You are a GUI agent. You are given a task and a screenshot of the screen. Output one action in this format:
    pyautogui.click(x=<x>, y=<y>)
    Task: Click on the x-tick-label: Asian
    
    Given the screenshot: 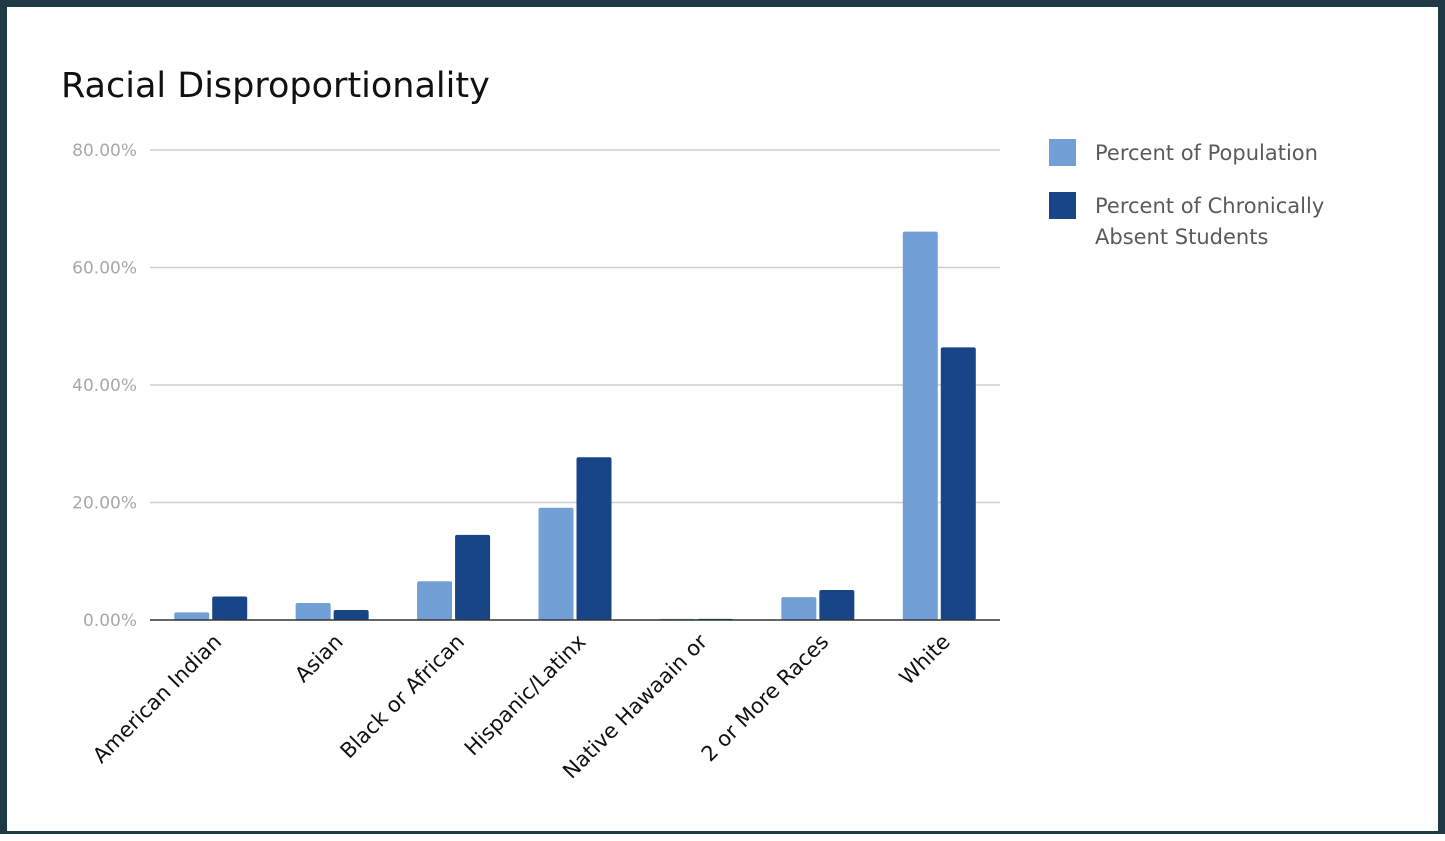 What is the action you would take?
    pyautogui.click(x=319, y=659)
    